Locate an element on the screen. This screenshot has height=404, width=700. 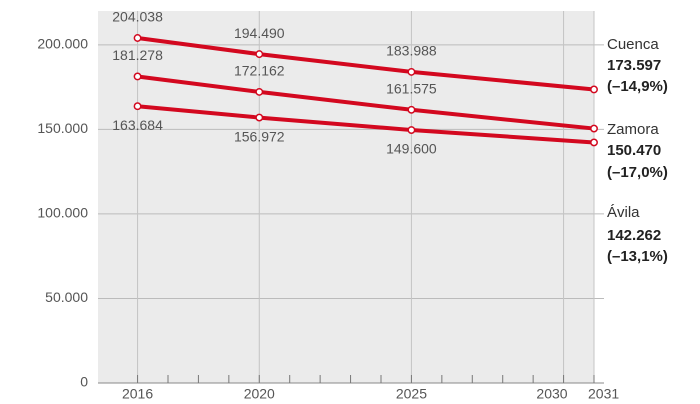
y-tick-label: 0 is located at coordinates (84, 382).